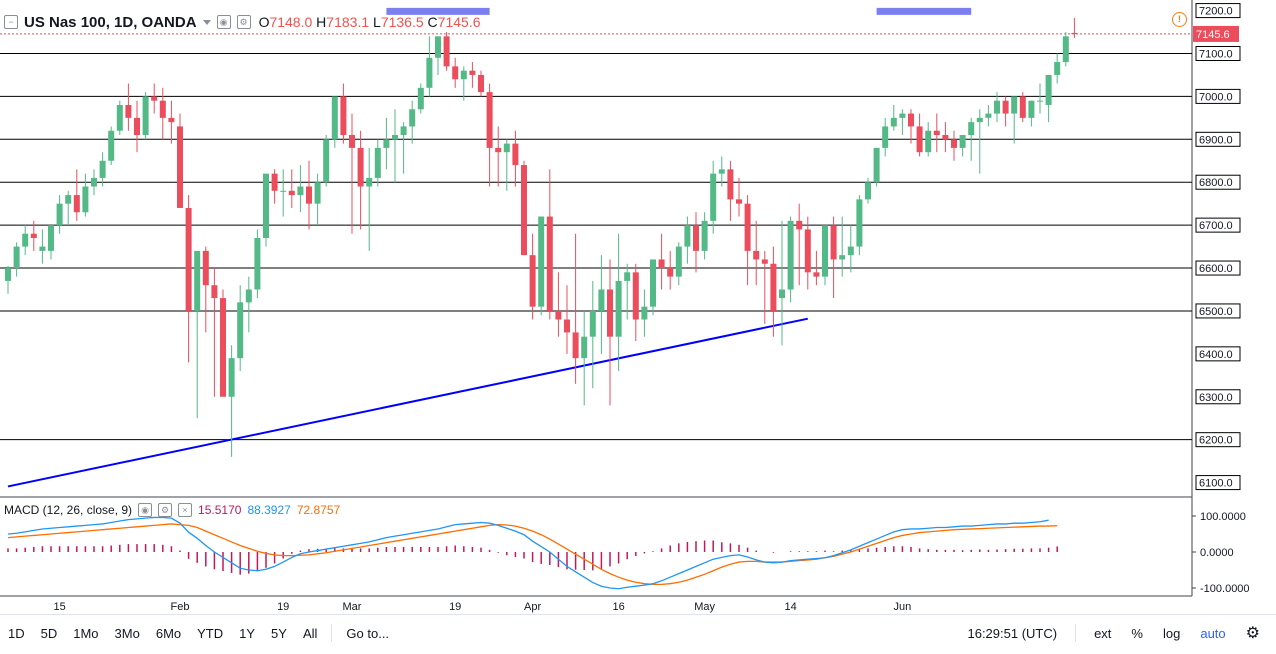 The width and height of the screenshot is (1276, 654). What do you see at coordinates (1012, 633) in the screenshot?
I see `clock-time: 16:29:51 (UTC)` at bounding box center [1012, 633].